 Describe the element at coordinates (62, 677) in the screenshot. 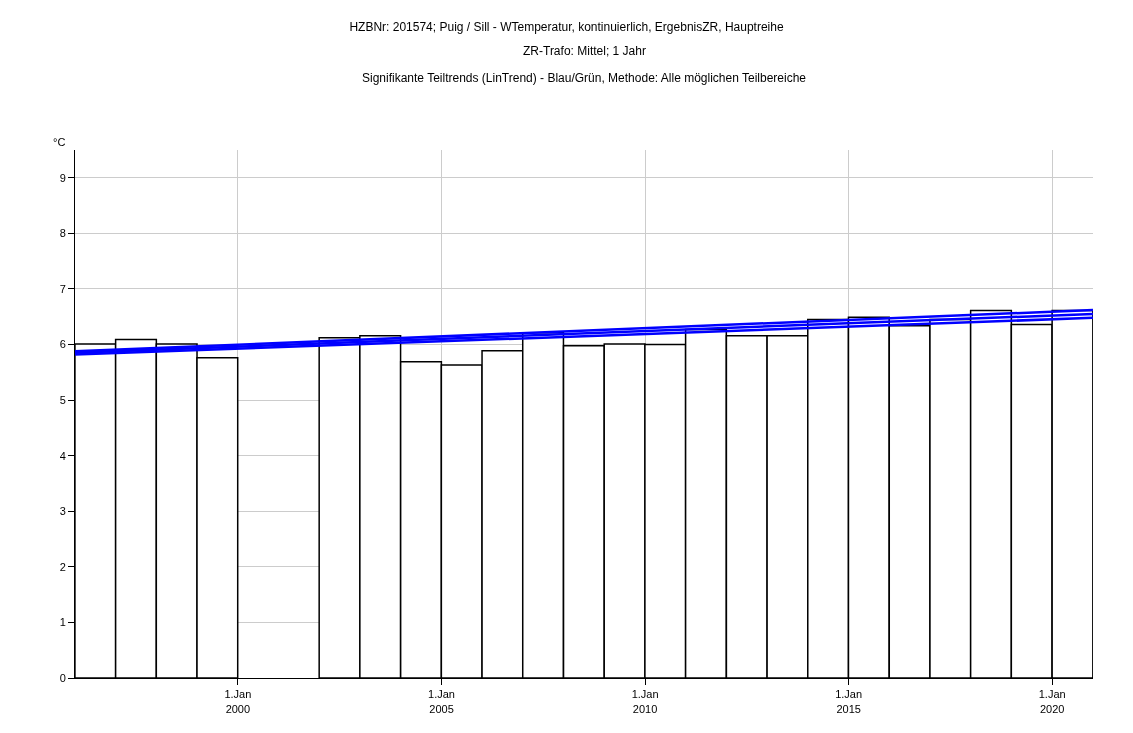

I see `y-tick-label: 0` at that location.